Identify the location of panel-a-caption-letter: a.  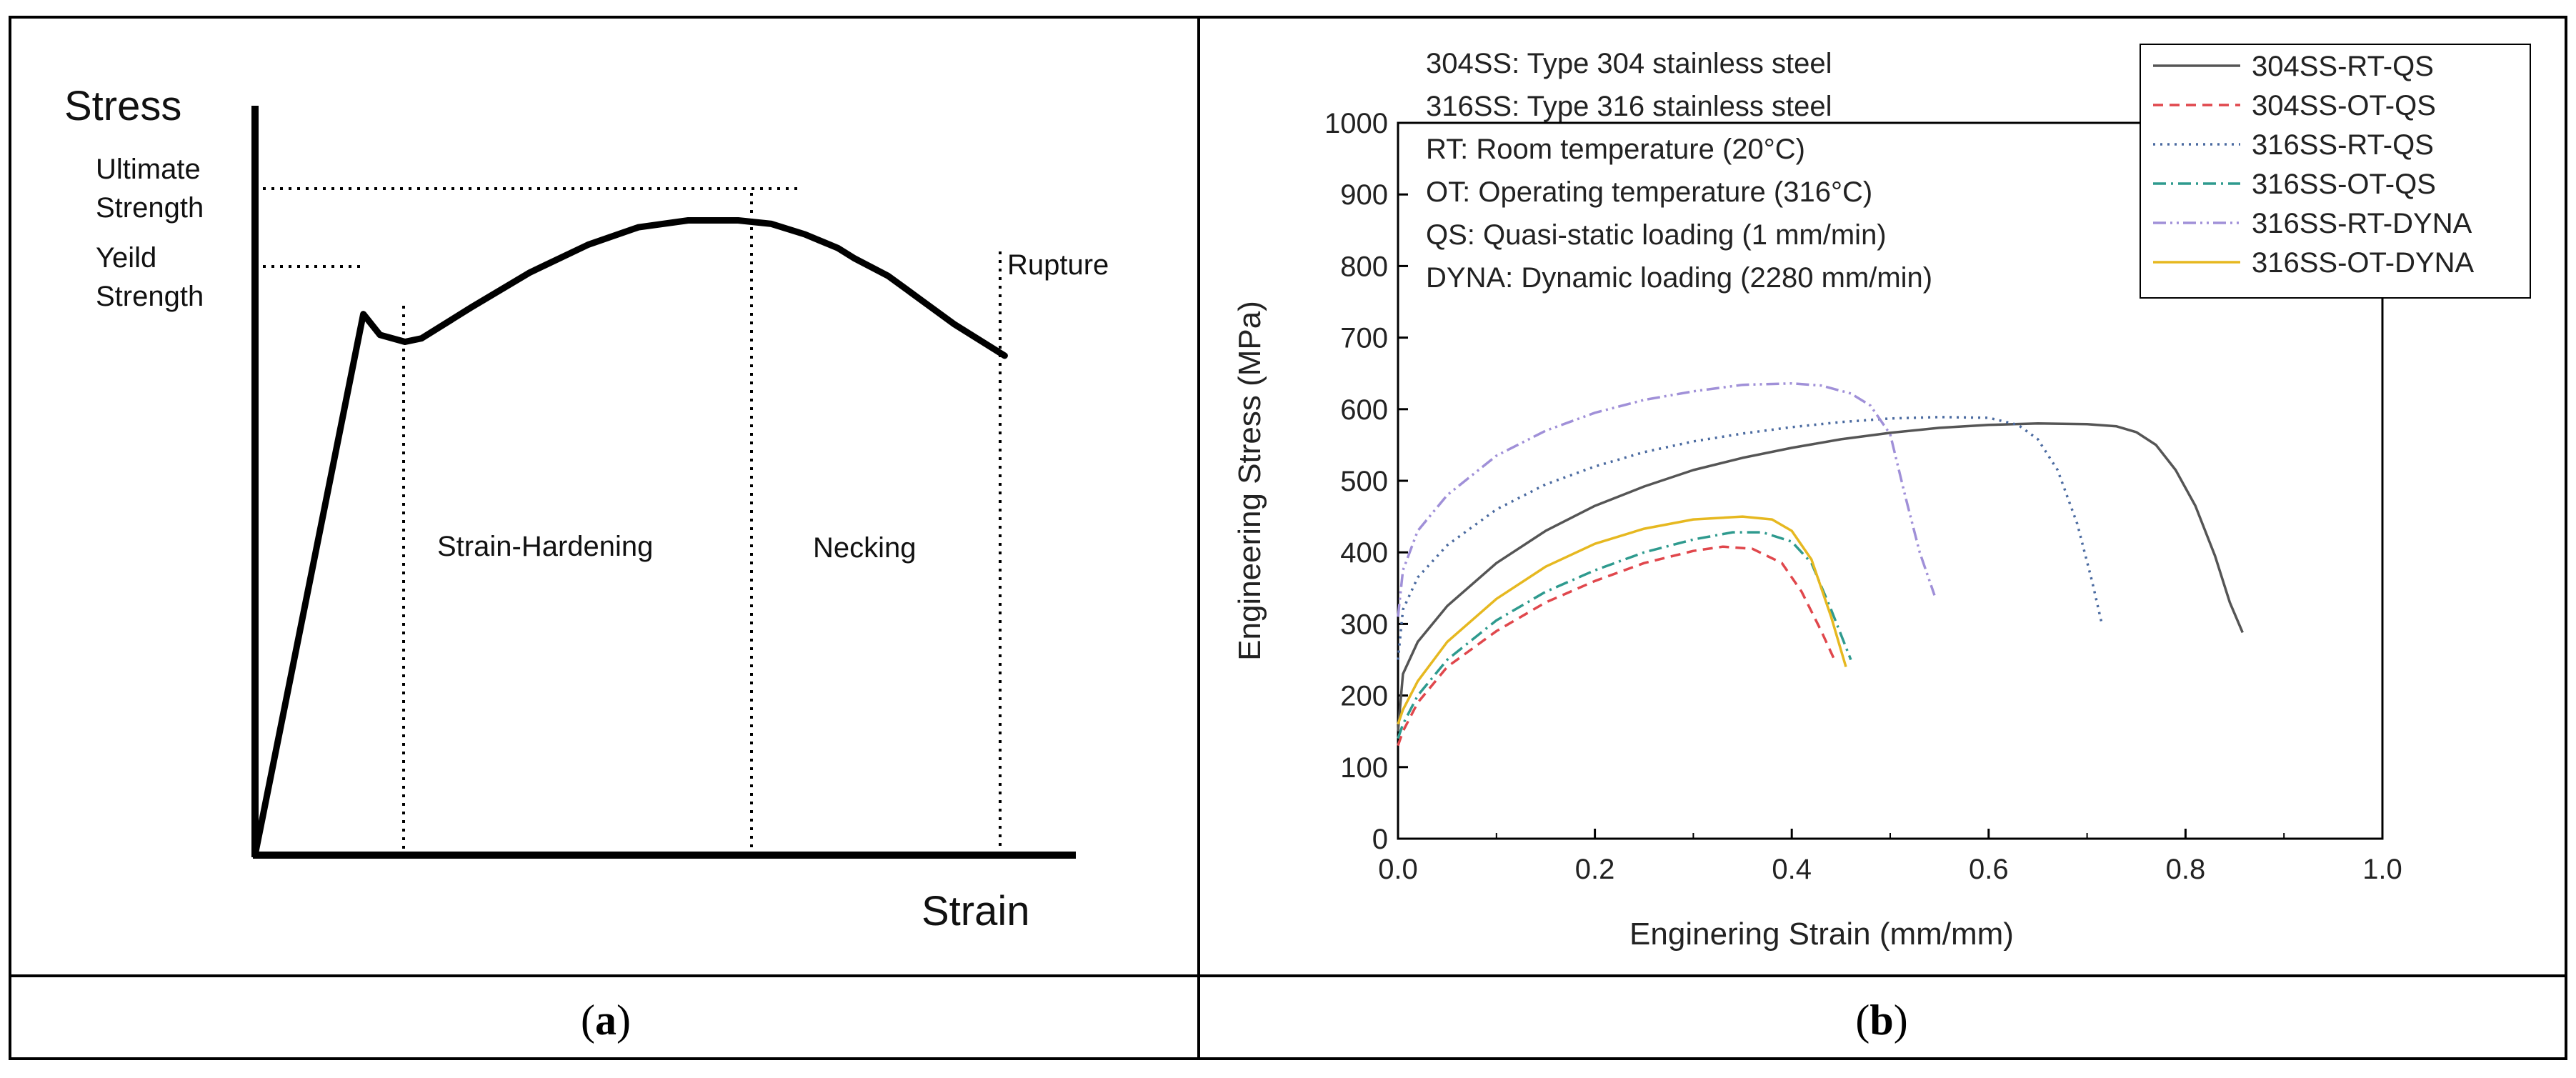
(606, 1020).